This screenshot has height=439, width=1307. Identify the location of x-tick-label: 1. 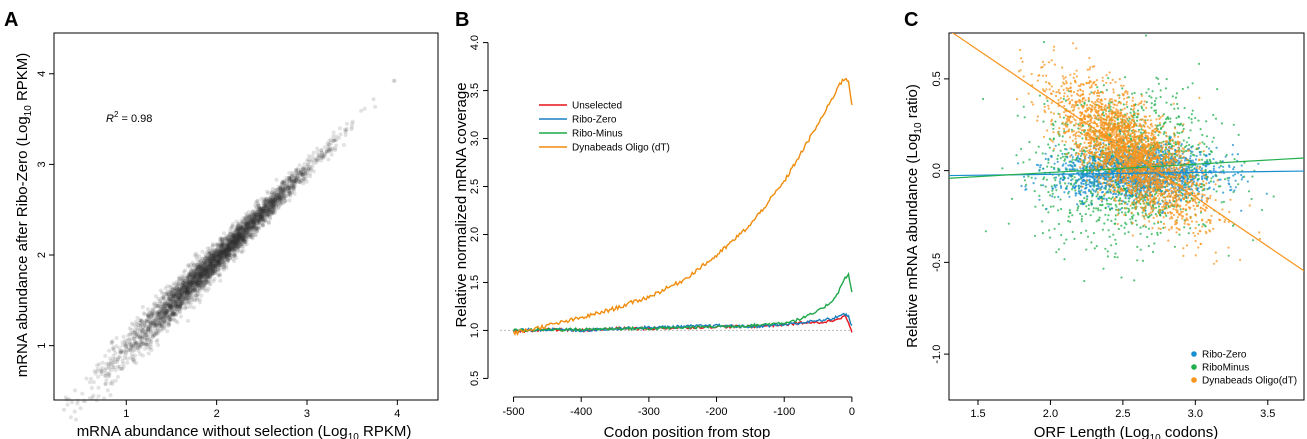
(126, 414).